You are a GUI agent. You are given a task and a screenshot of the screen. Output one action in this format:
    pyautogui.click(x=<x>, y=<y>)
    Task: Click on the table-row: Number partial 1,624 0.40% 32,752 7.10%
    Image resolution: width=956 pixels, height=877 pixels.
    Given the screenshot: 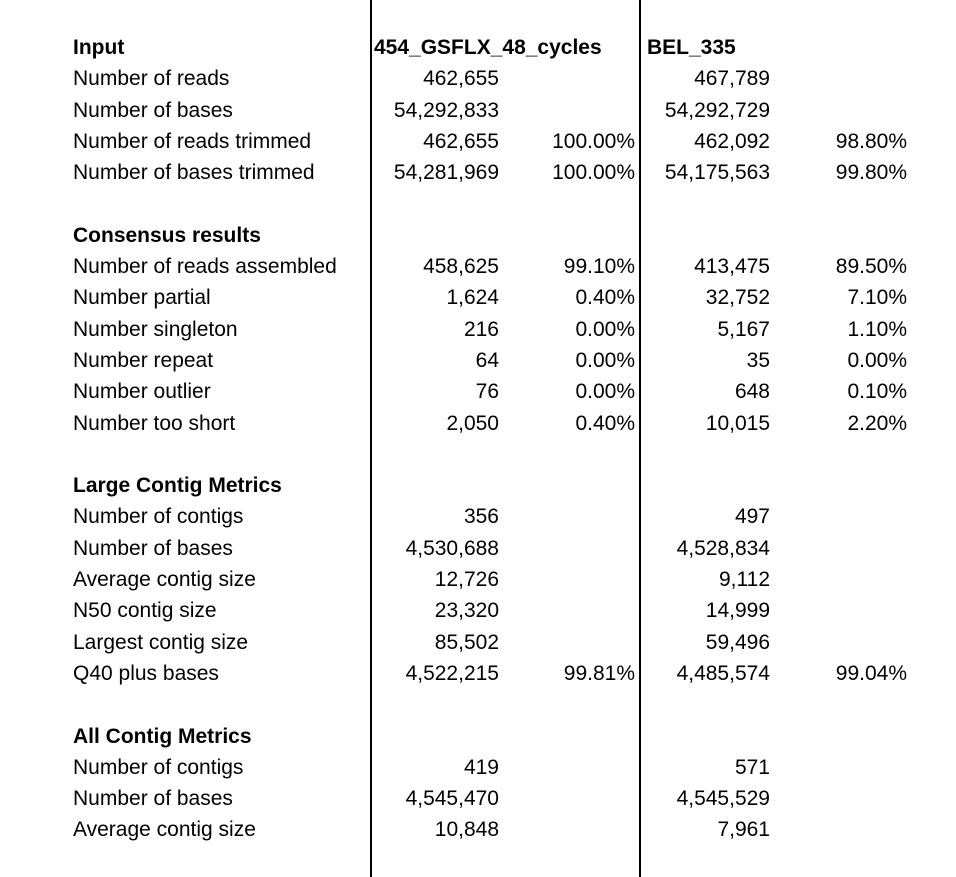 What is the action you would take?
    pyautogui.click(x=478, y=297)
    